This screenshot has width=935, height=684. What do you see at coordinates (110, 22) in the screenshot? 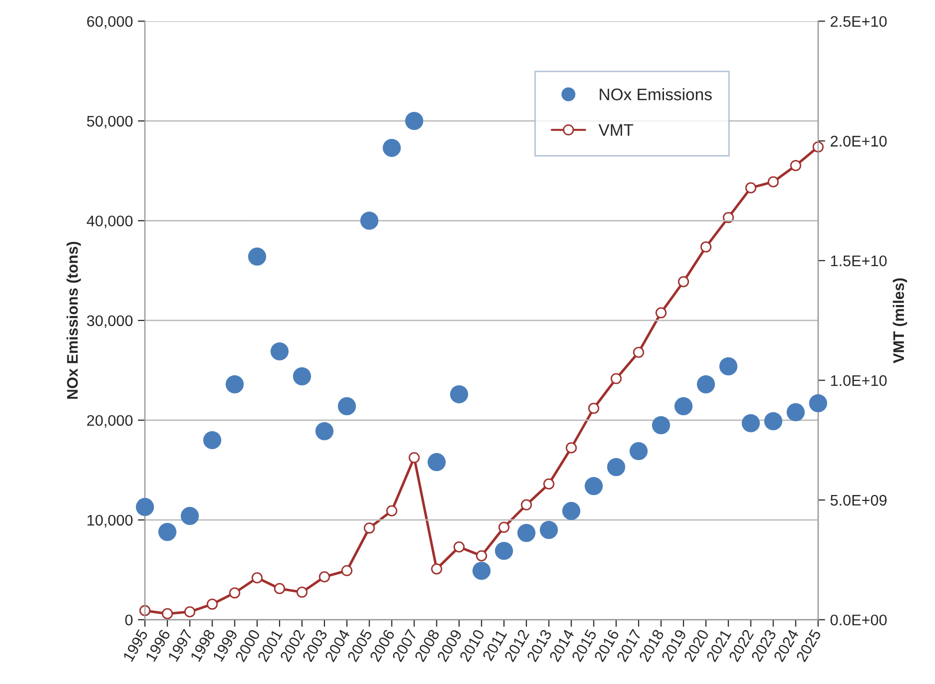
I see `y-tick-label: 60,000` at bounding box center [110, 22].